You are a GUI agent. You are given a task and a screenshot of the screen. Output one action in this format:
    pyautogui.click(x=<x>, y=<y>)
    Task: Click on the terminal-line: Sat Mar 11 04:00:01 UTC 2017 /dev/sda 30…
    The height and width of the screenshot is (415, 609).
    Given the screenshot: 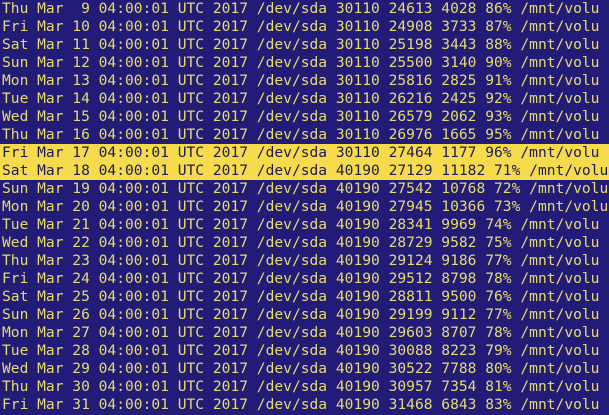 What is the action you would take?
    pyautogui.click(x=301, y=44)
    